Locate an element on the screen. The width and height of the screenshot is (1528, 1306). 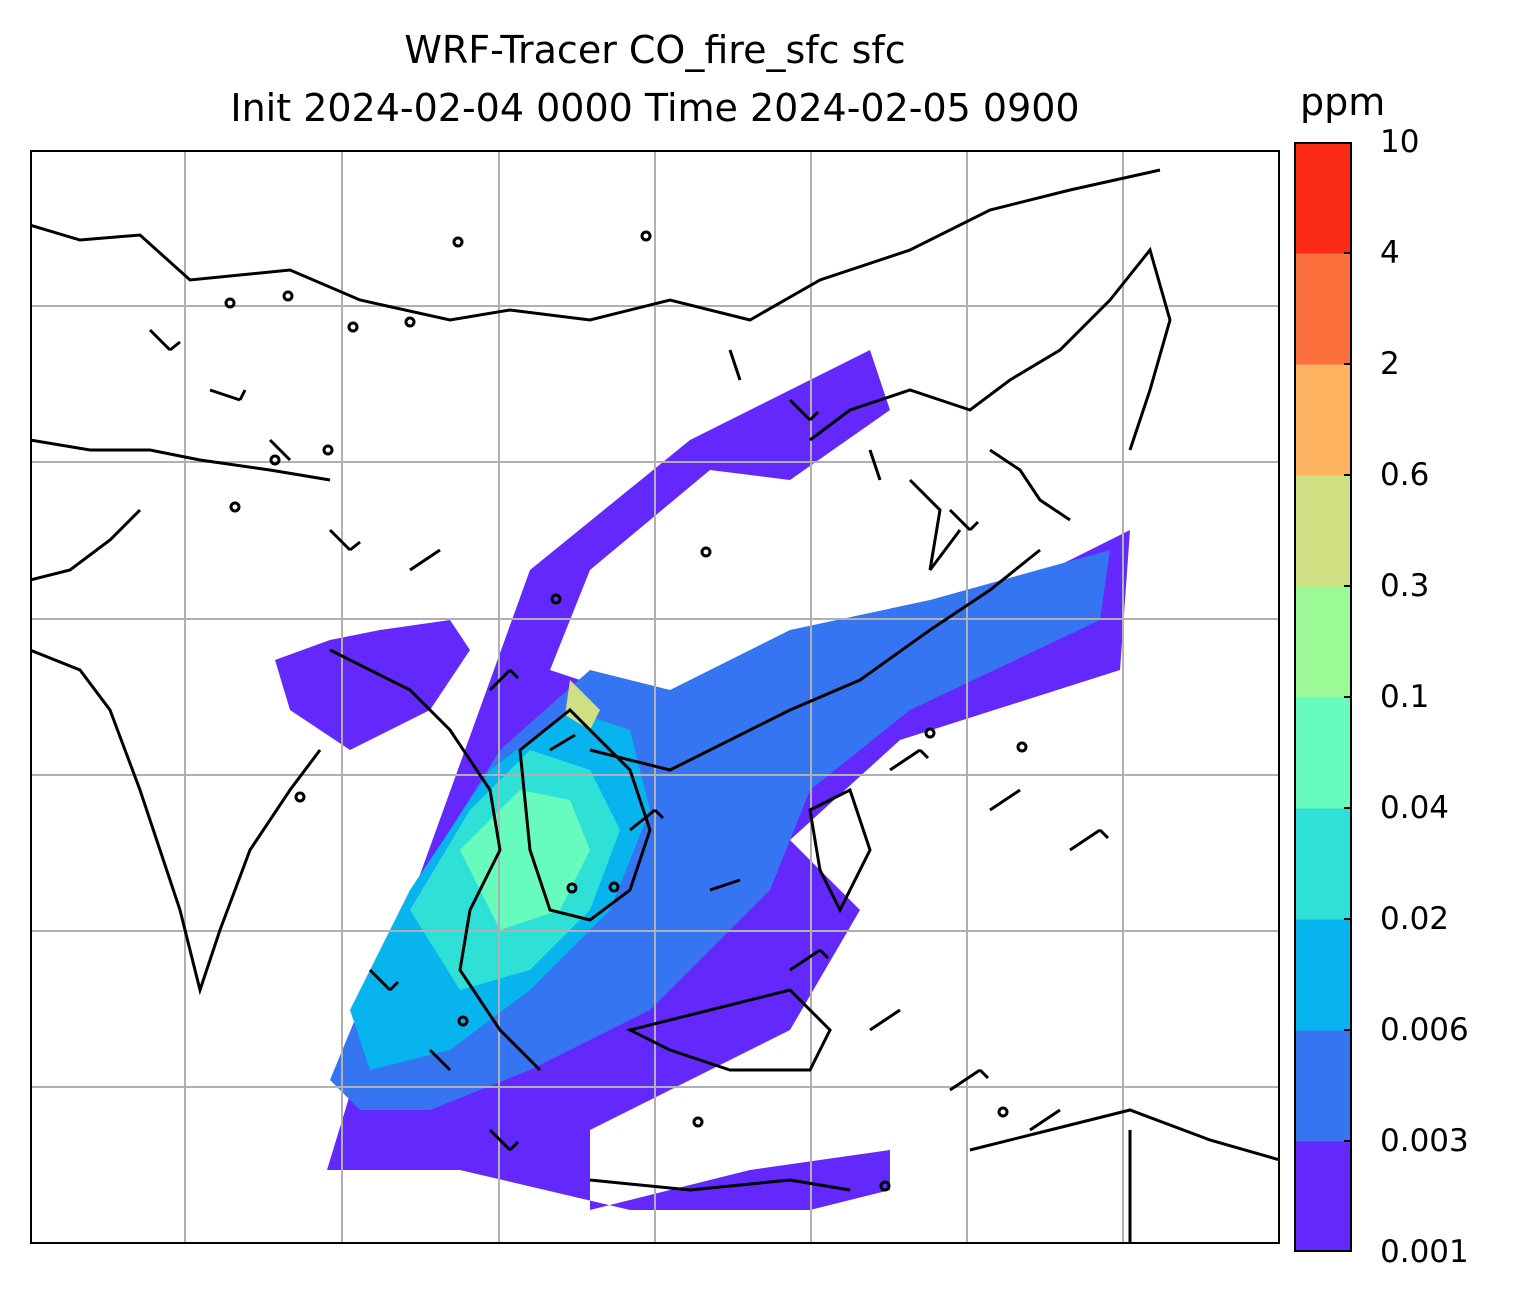
colorbar-tick-label: 0.006 is located at coordinates (1424, 1030).